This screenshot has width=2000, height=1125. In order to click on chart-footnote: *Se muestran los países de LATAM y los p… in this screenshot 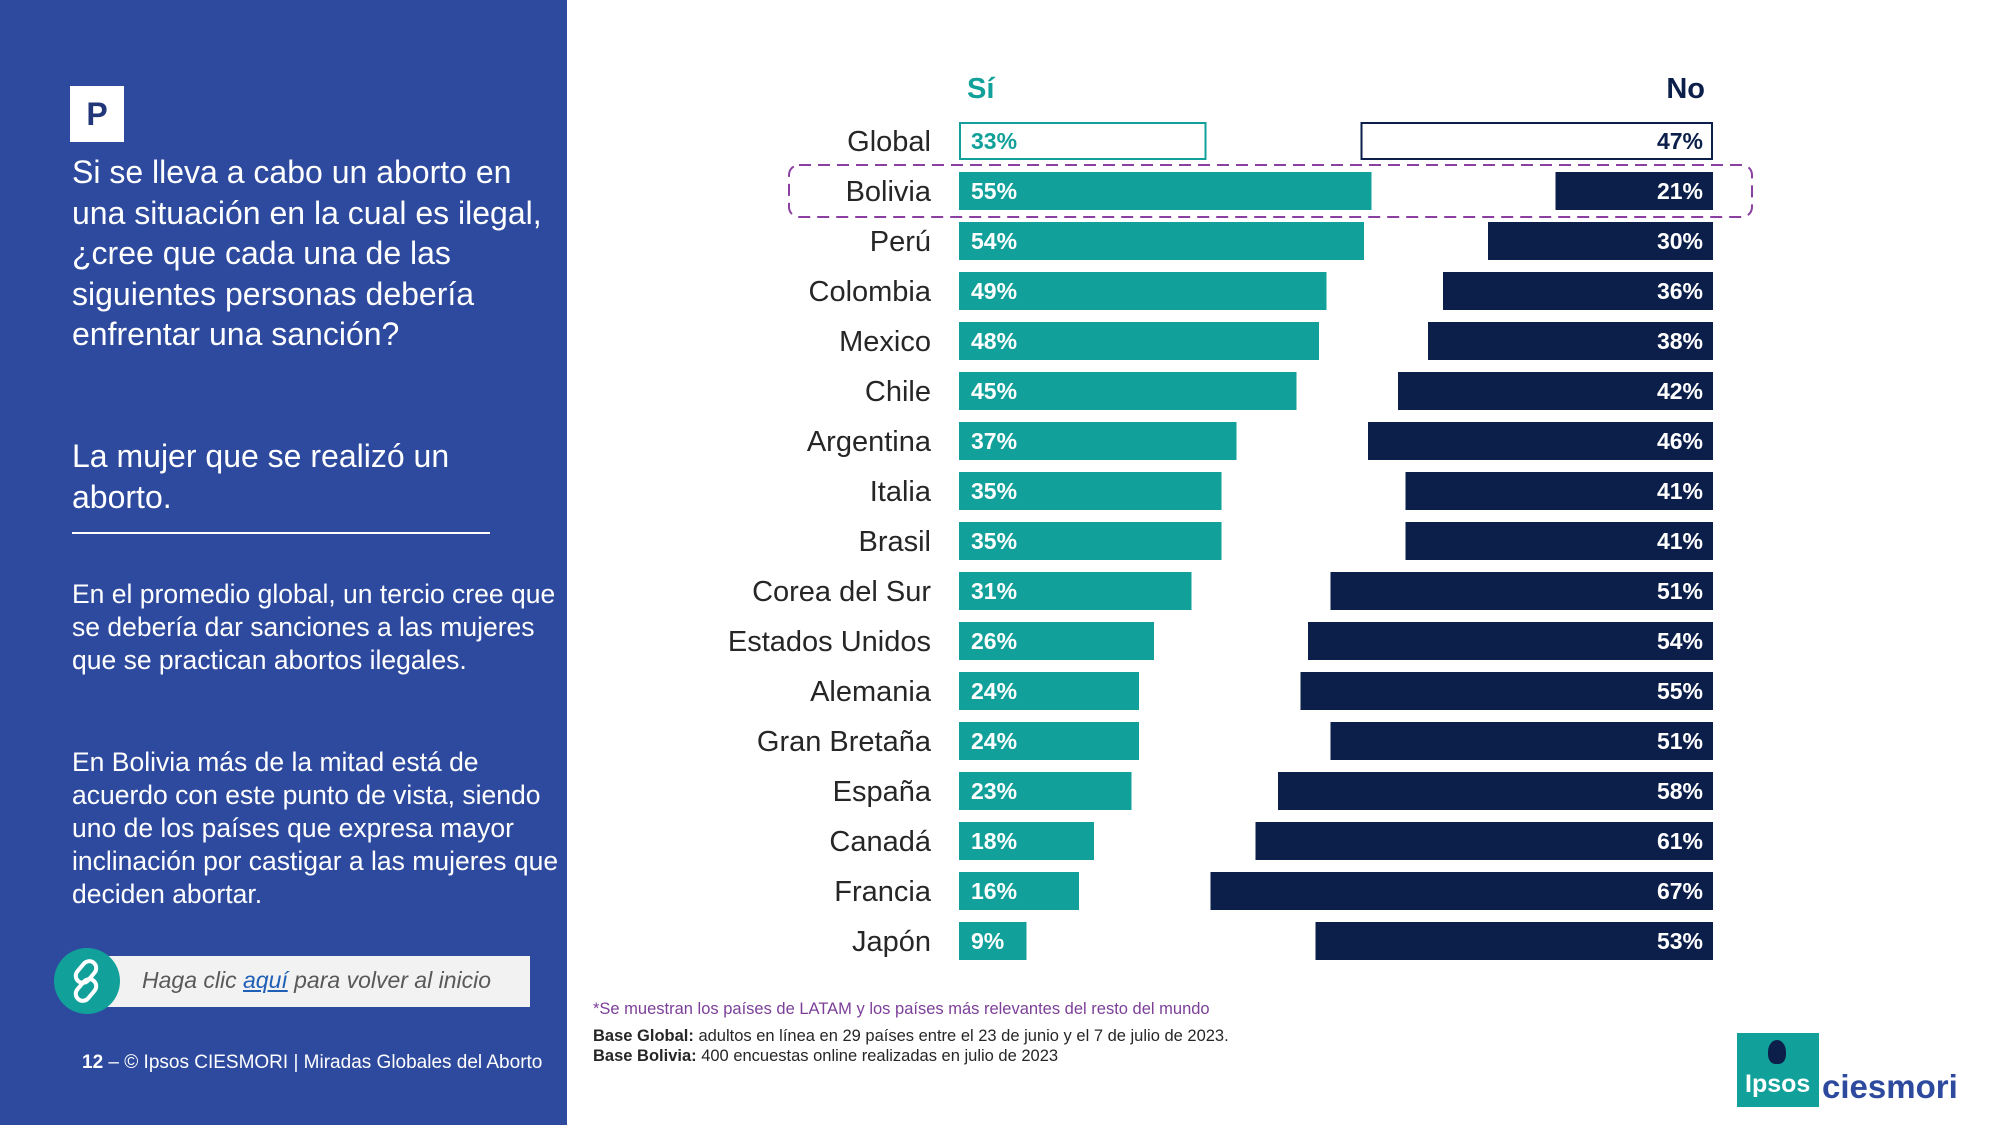, I will do `click(901, 1009)`.